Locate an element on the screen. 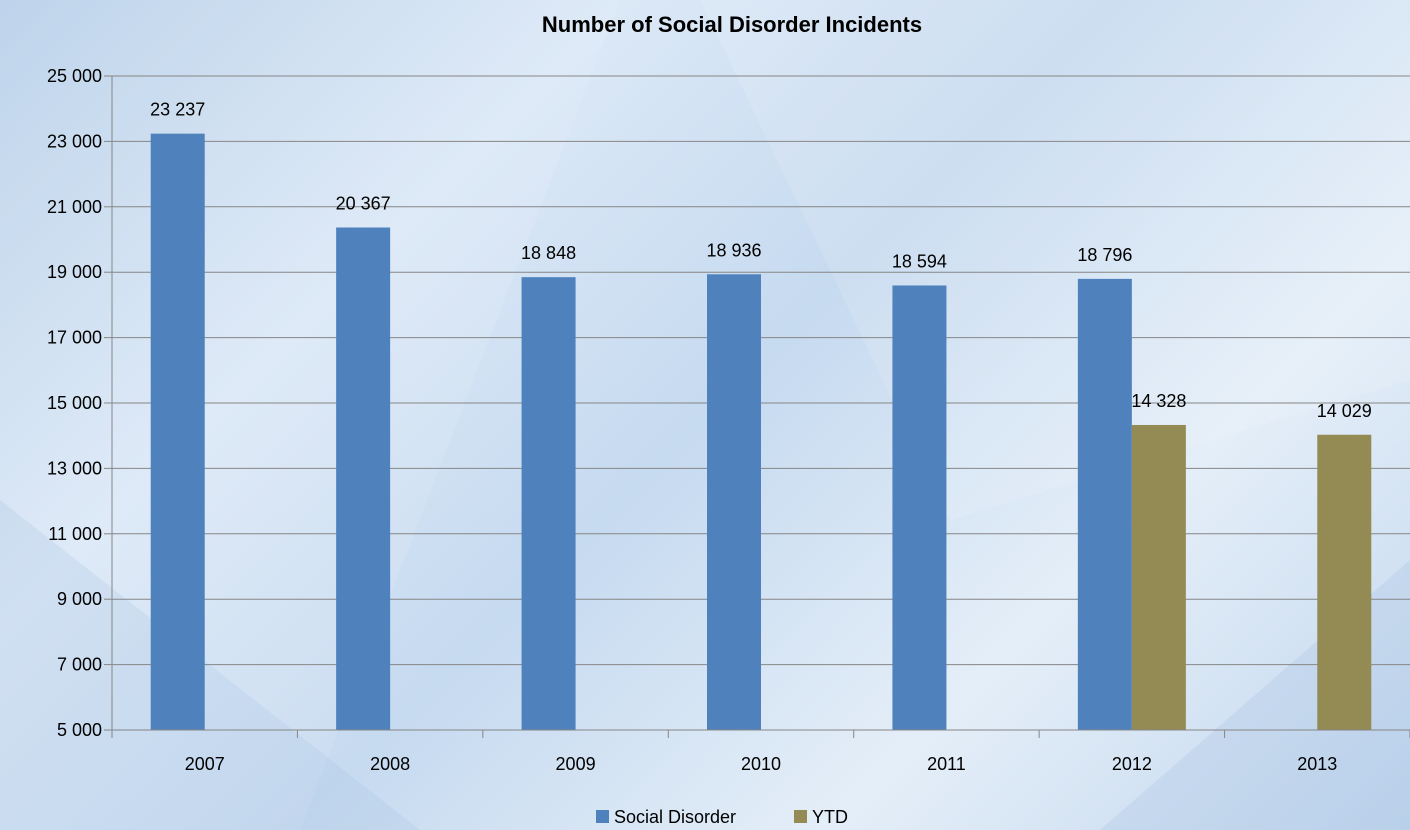  data-label: 14 029 is located at coordinates (1344, 411).